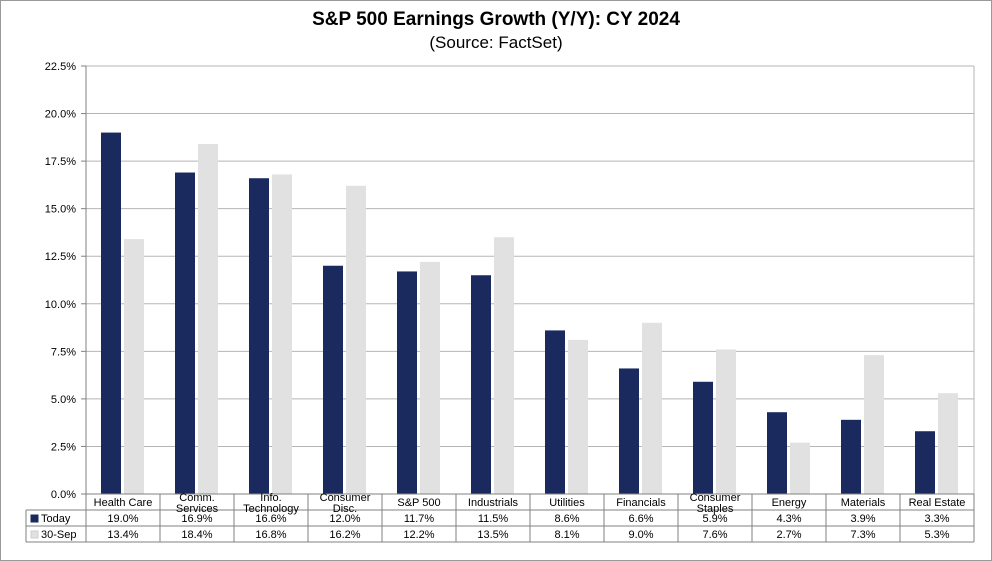  I want to click on data-label: 5.9%, so click(714, 519).